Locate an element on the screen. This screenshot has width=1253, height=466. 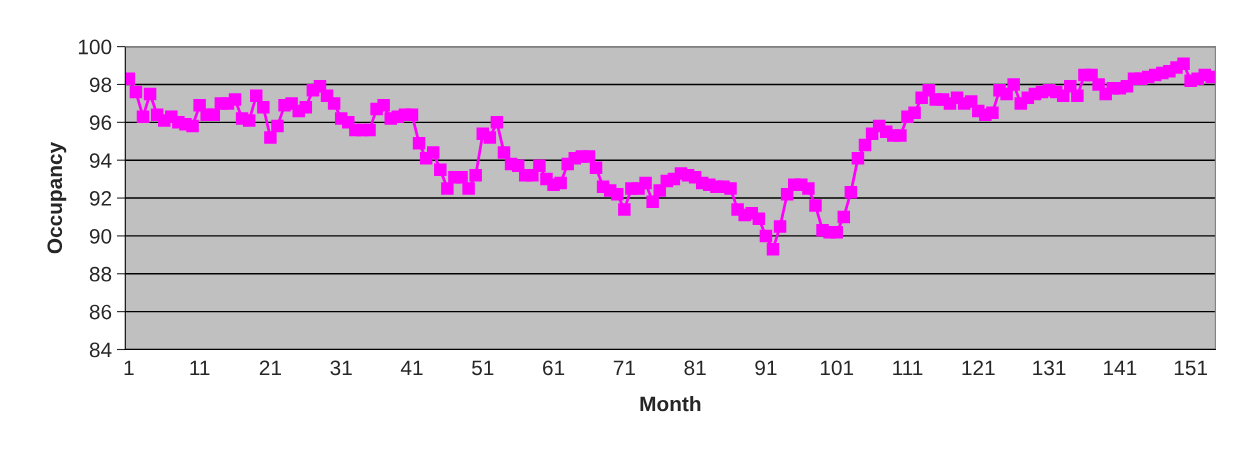
x-tick-label: 11 is located at coordinates (200, 368).